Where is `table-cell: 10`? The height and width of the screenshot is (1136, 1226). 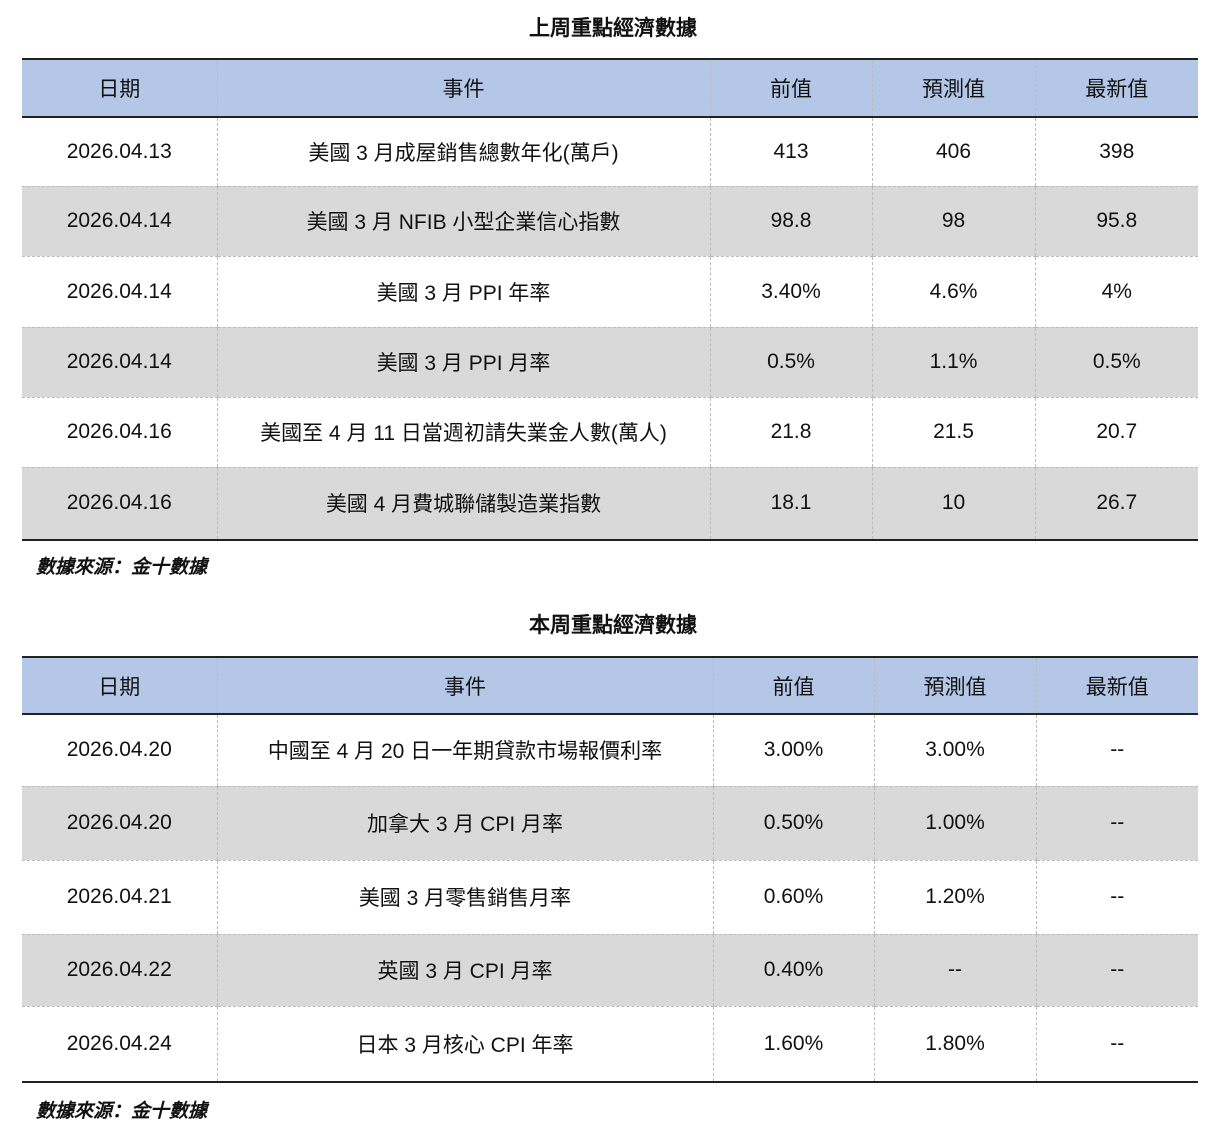
table-cell: 10 is located at coordinates (953, 504).